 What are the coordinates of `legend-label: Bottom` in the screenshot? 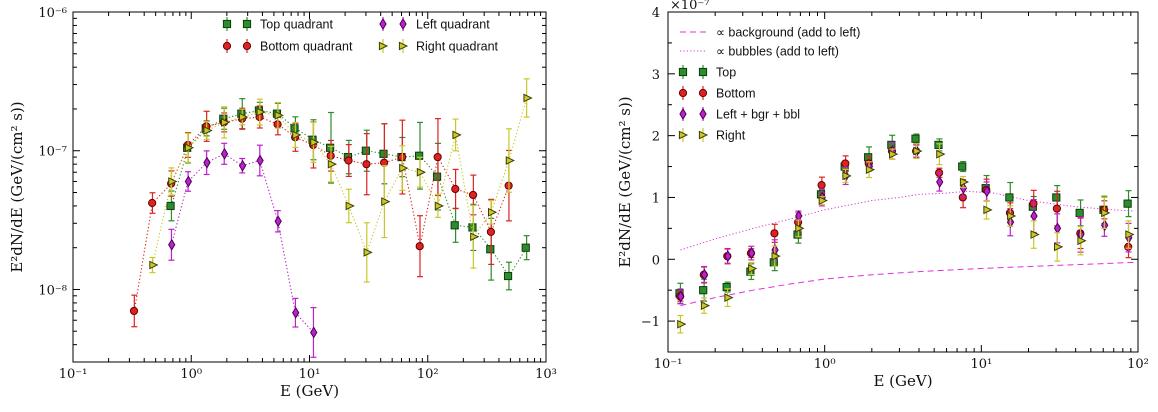 It's located at (736, 94).